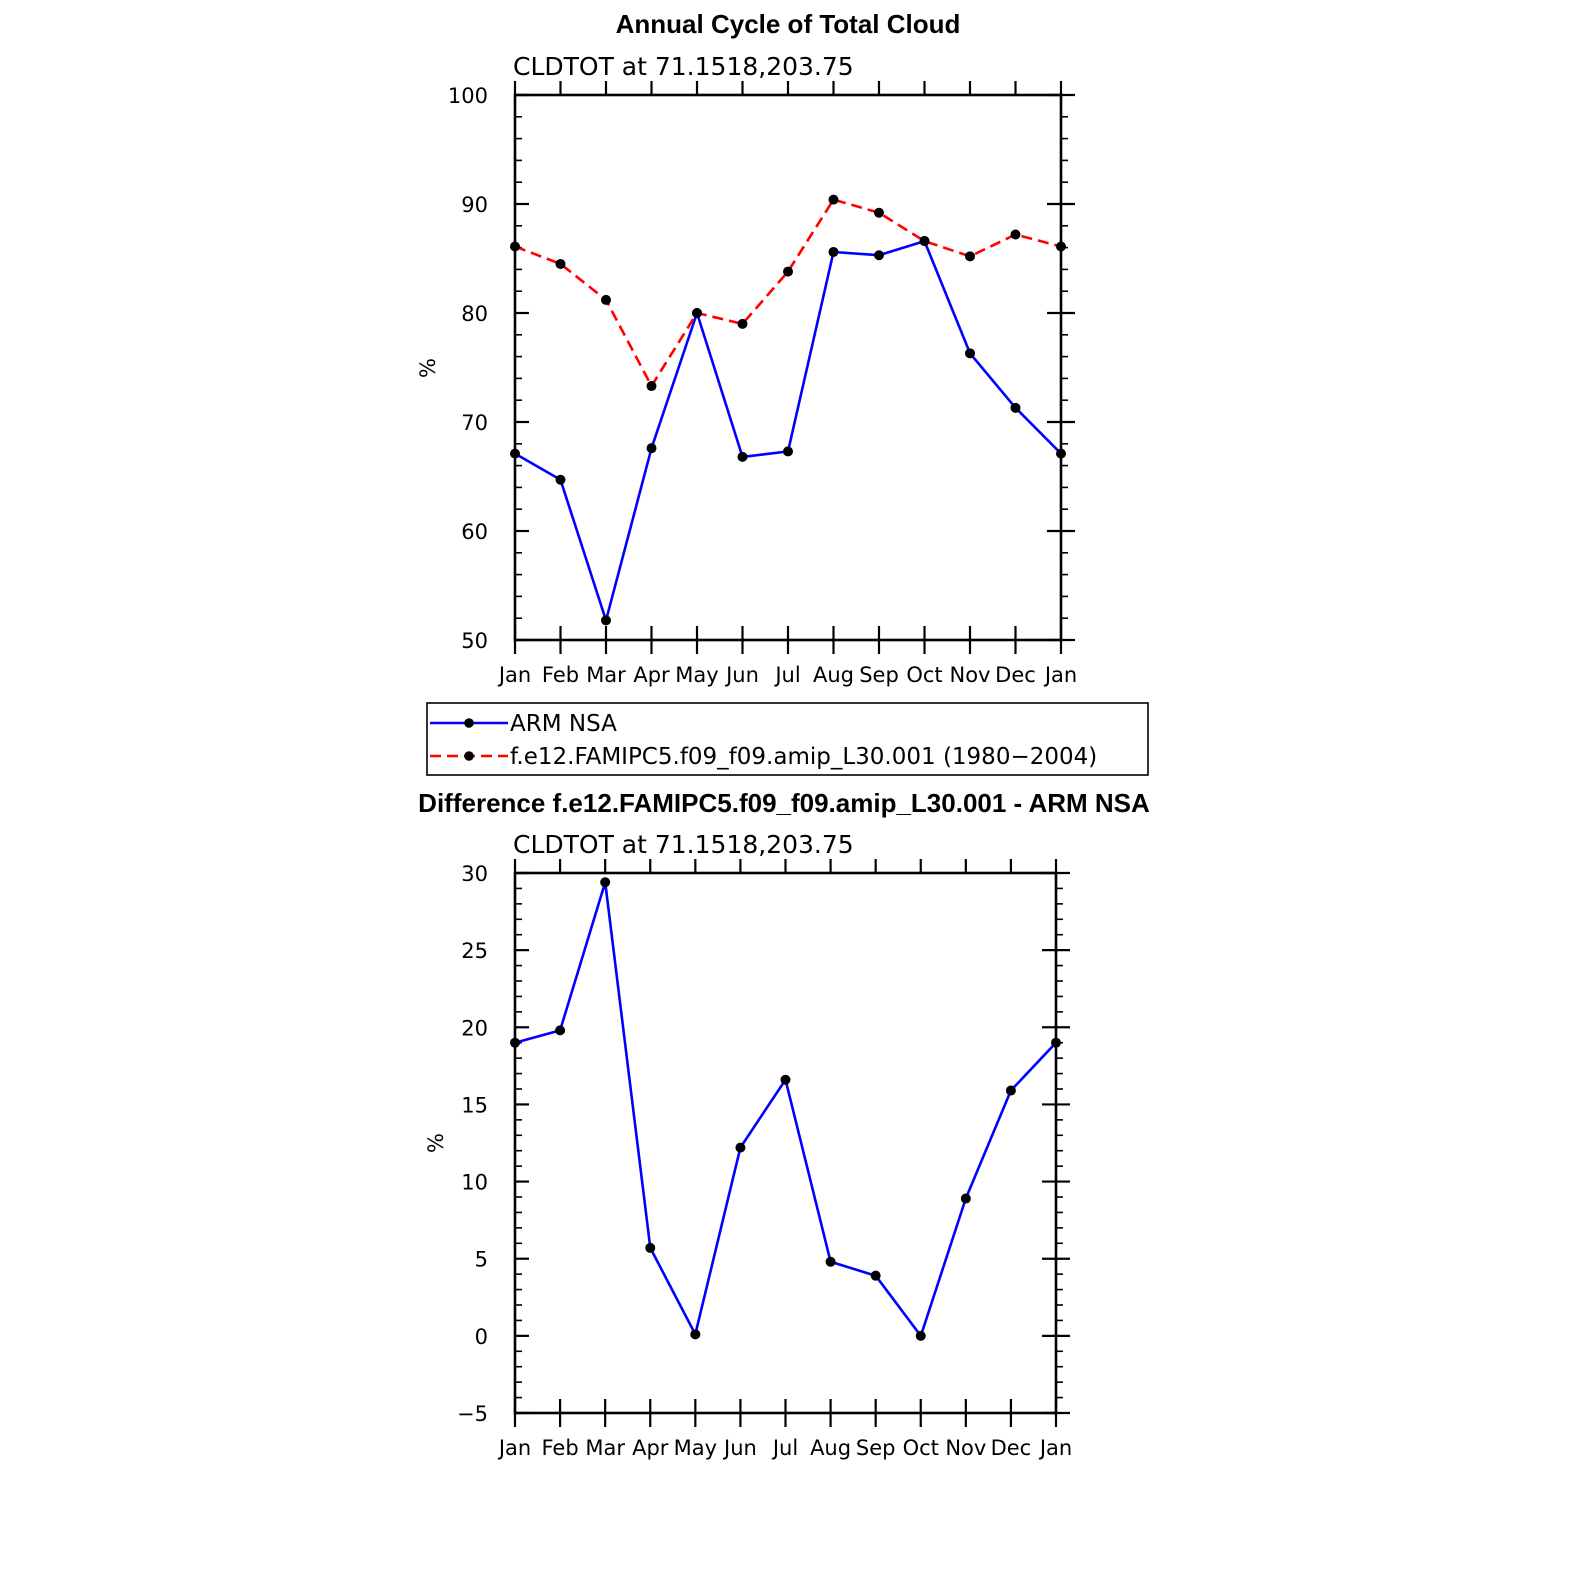 This screenshot has width=1575, height=1575. I want to click on y-tick-label: 25, so click(474, 951).